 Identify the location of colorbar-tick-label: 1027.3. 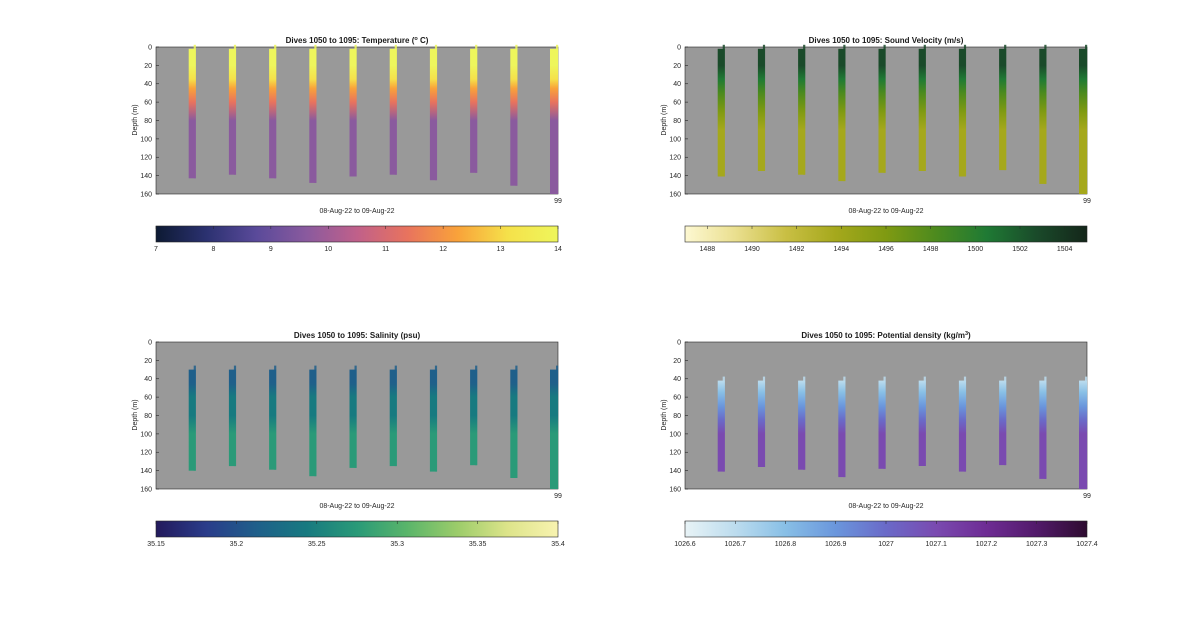
(1037, 544).